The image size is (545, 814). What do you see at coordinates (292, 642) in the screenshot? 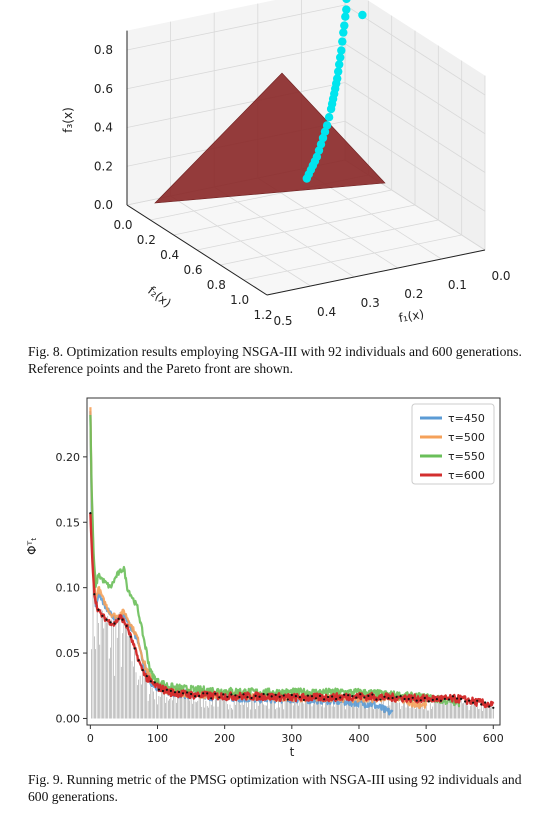
I see `generation-spikes` at bounding box center [292, 642].